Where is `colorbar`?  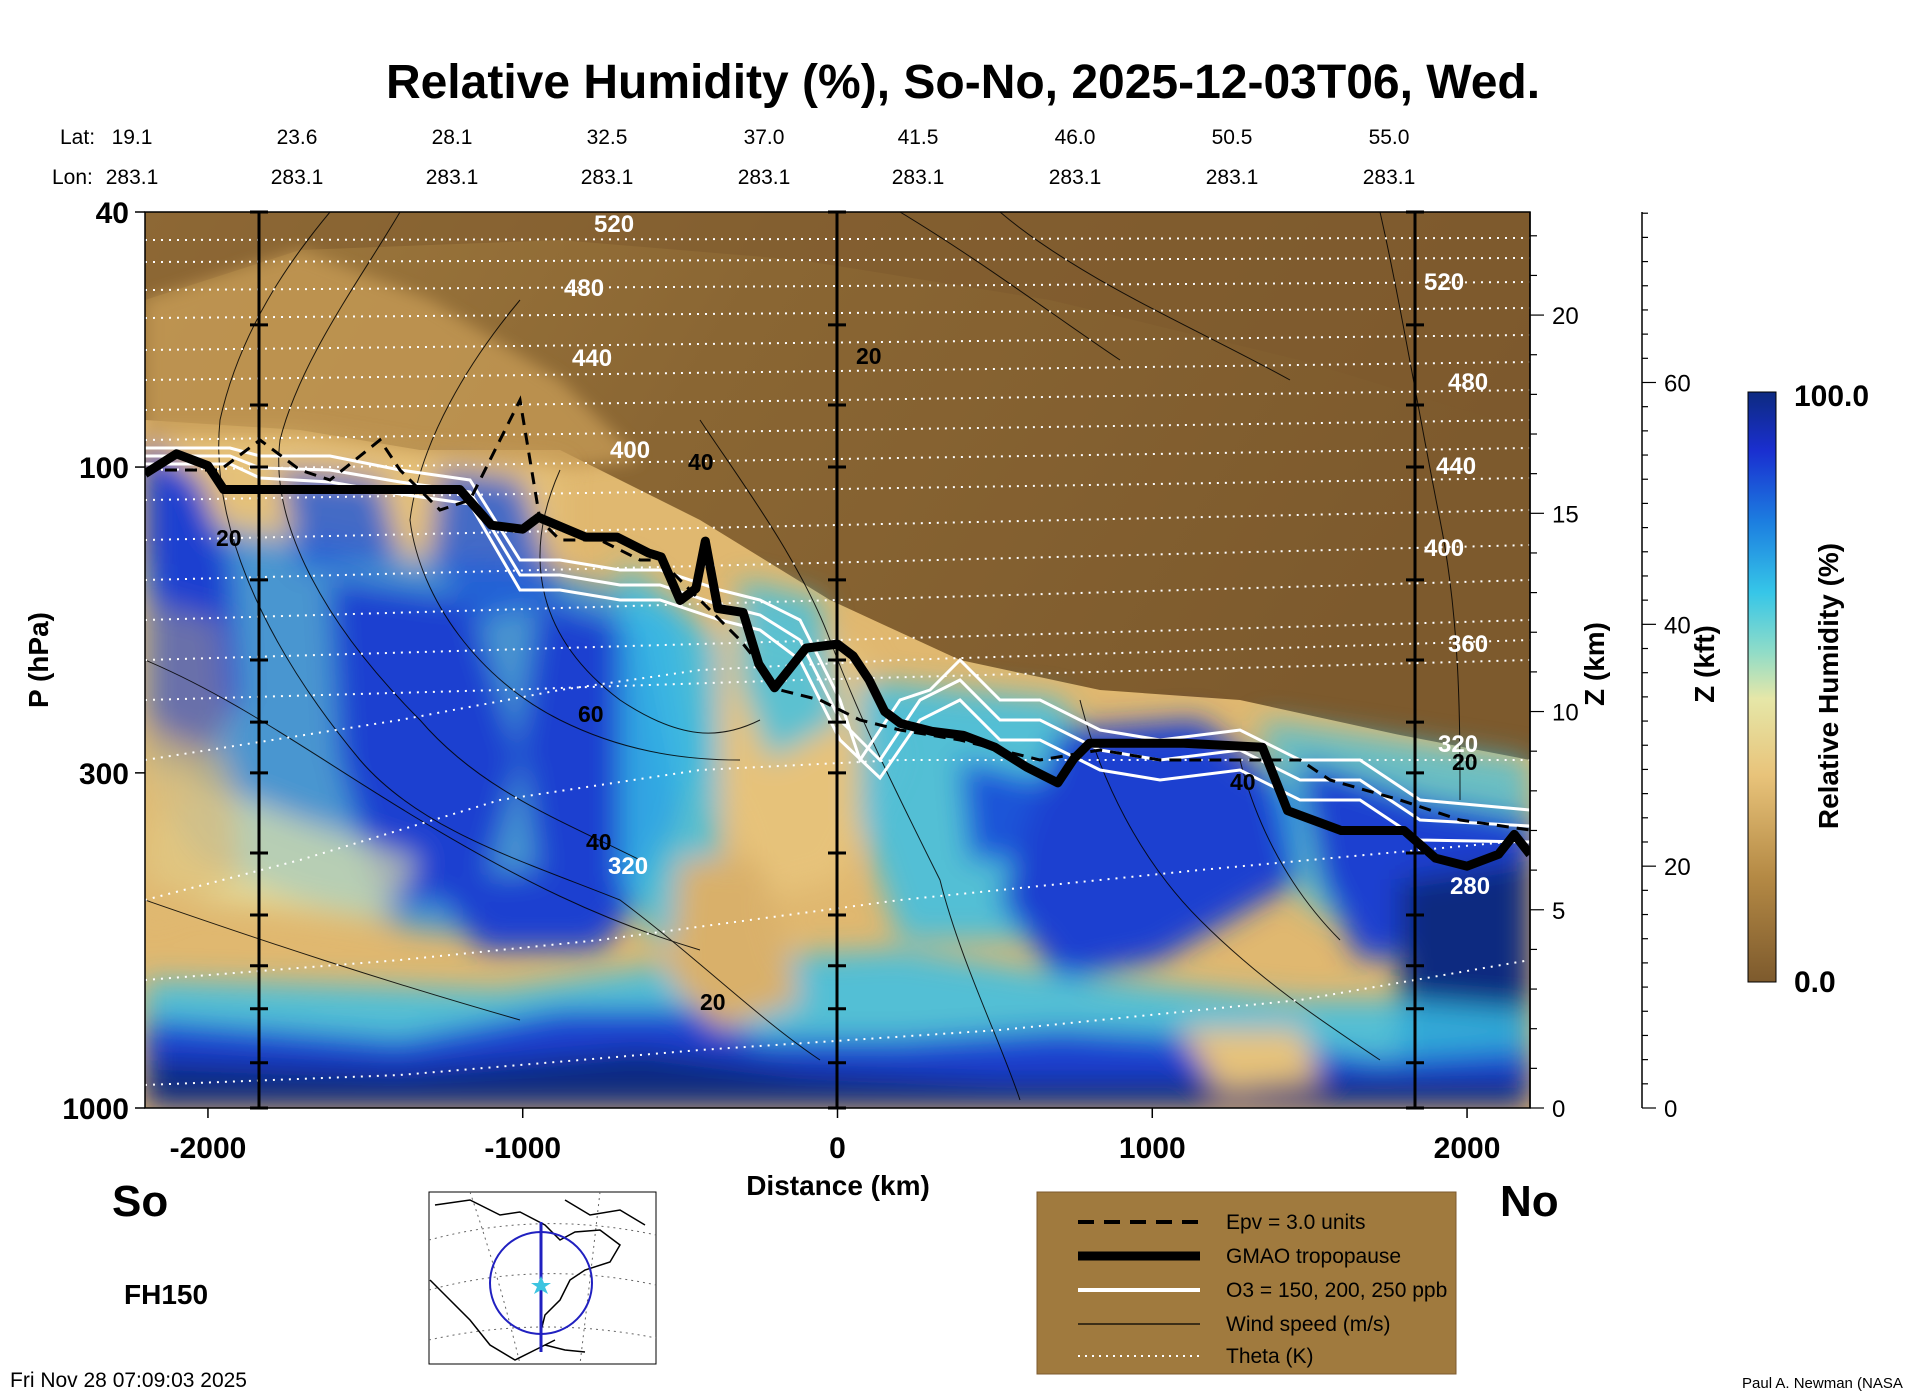
colorbar is located at coordinates (1762, 687).